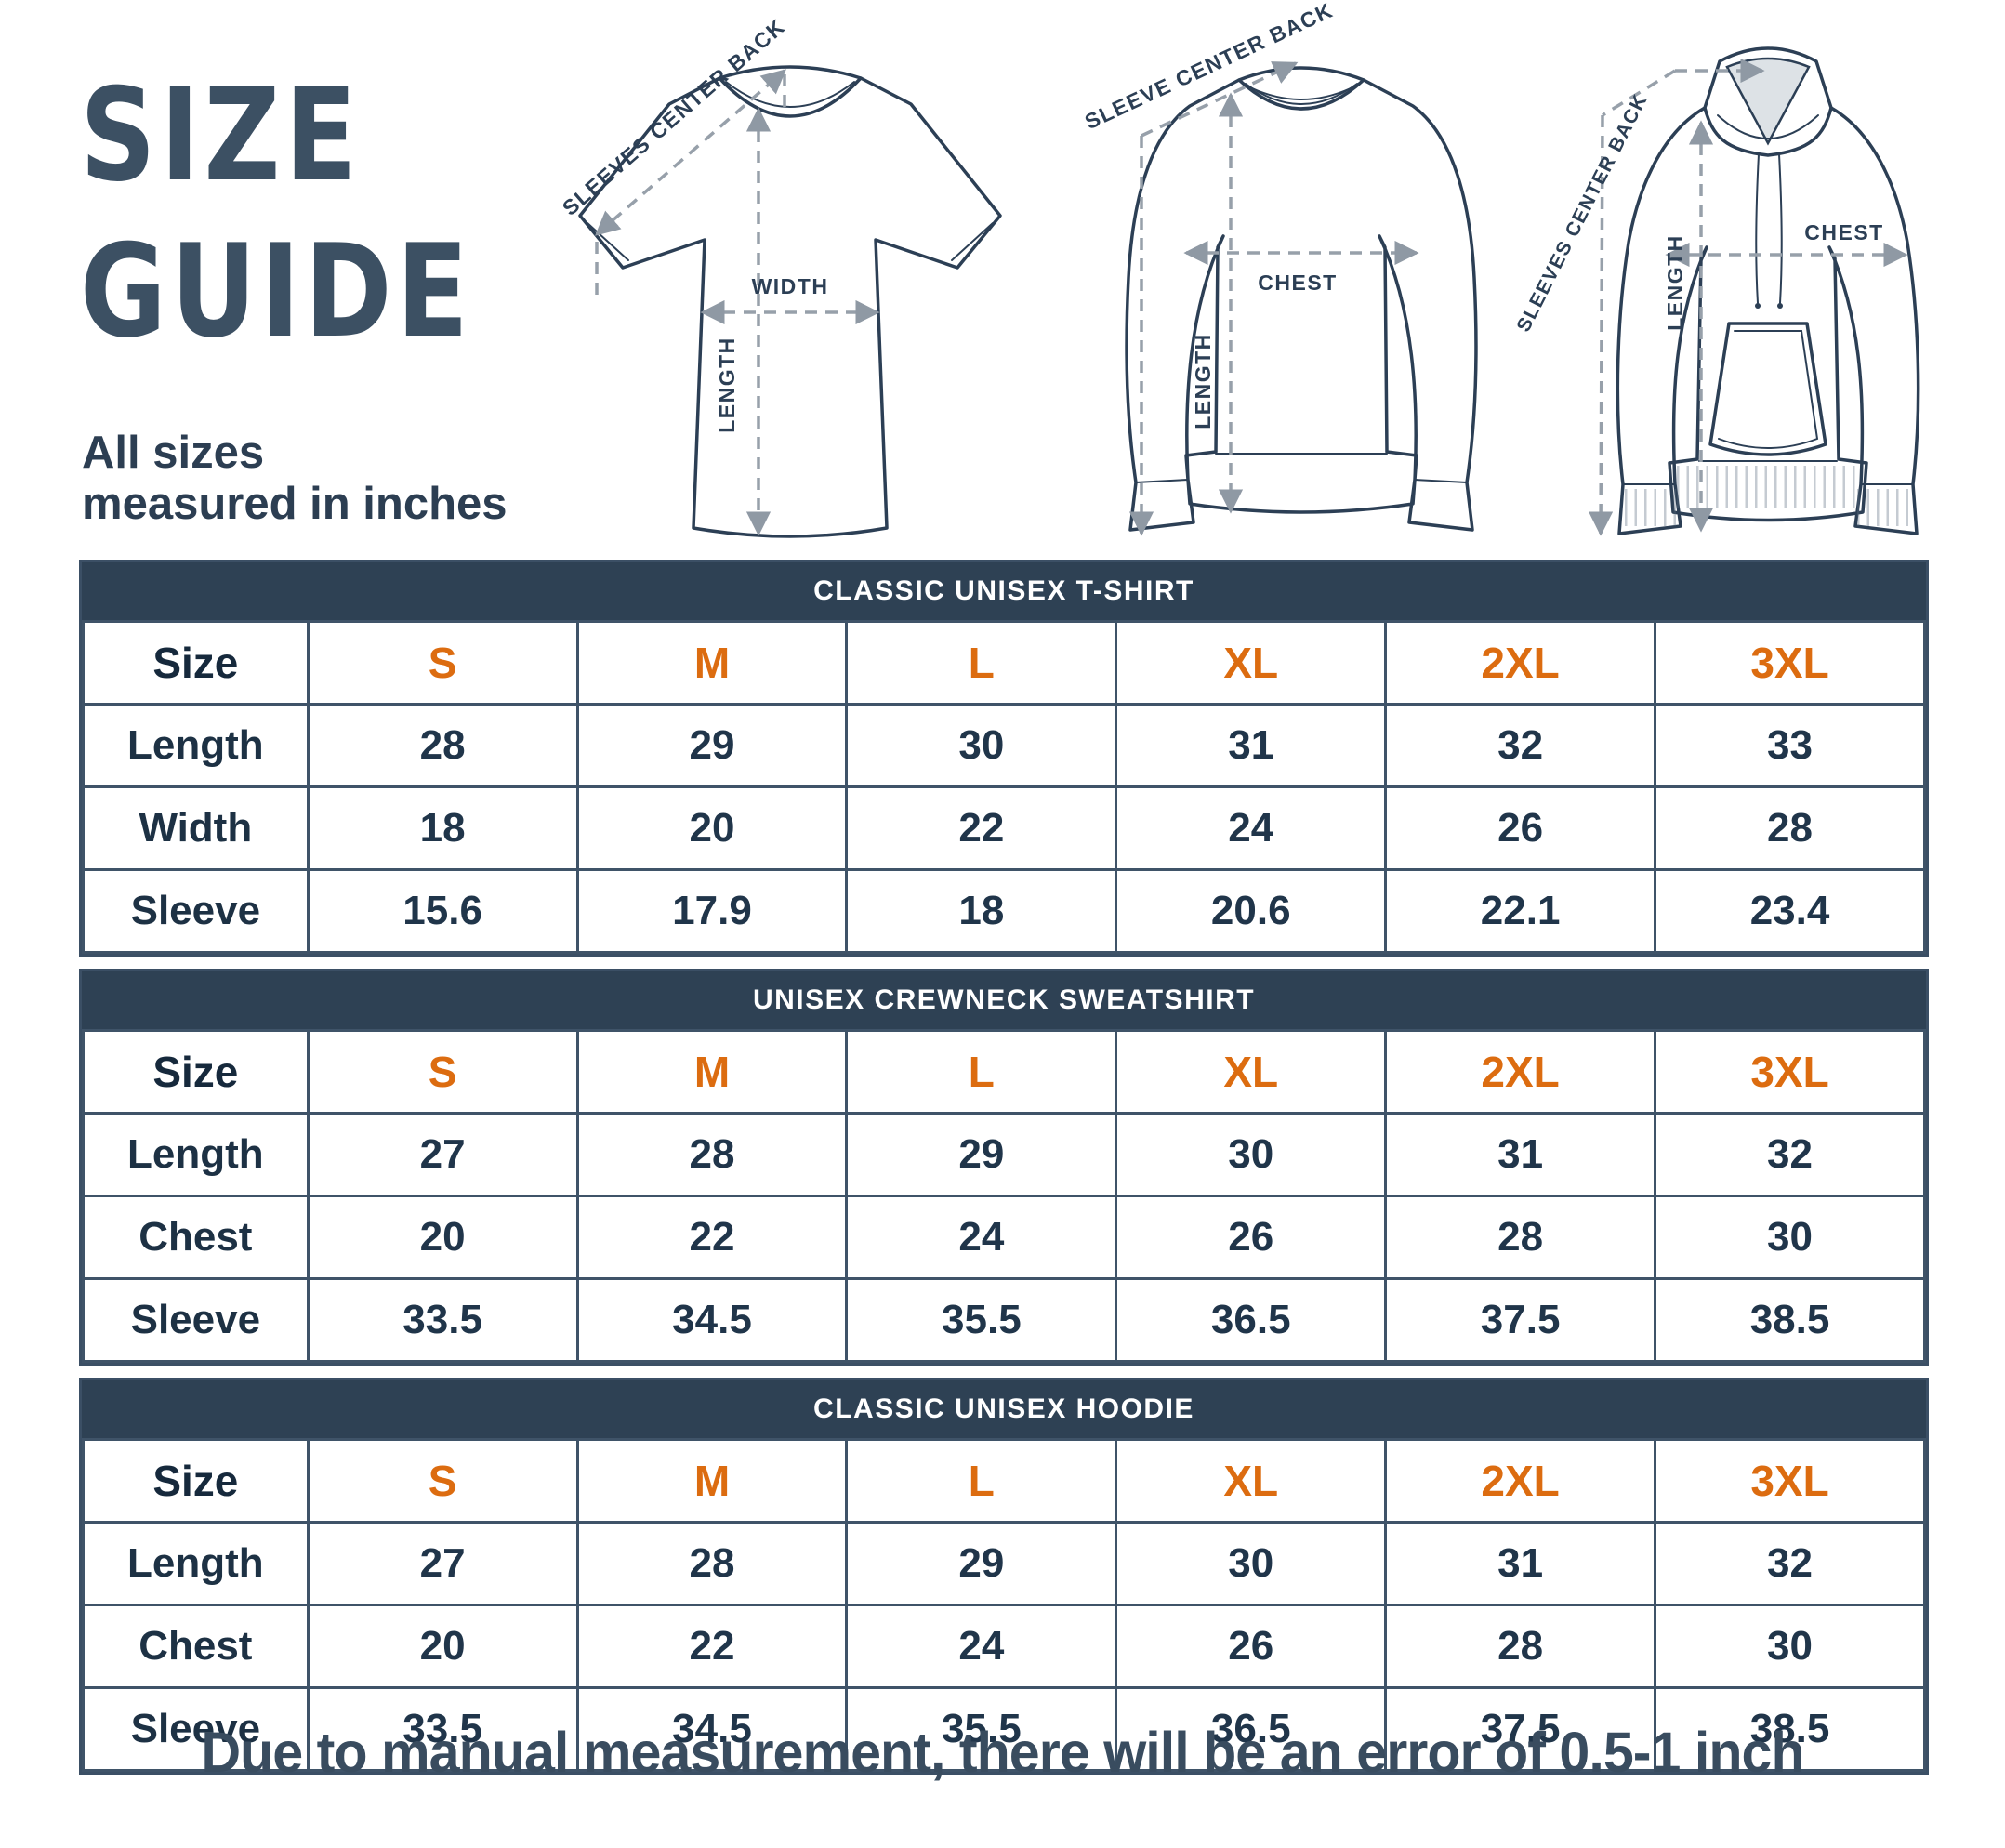  Describe the element at coordinates (276, 291) in the screenshot. I see `page-title-line2: GUIDE` at that location.